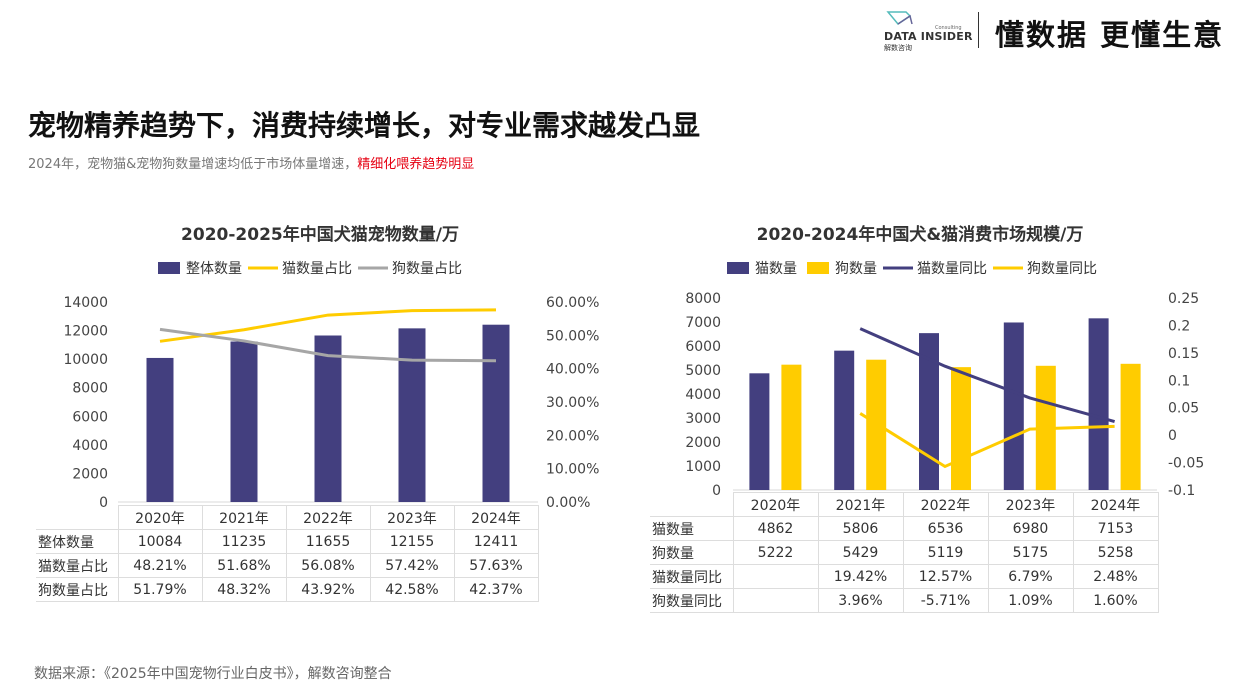 The width and height of the screenshot is (1240, 697). I want to click on y2-tick-label: 10.00%, so click(572, 470).